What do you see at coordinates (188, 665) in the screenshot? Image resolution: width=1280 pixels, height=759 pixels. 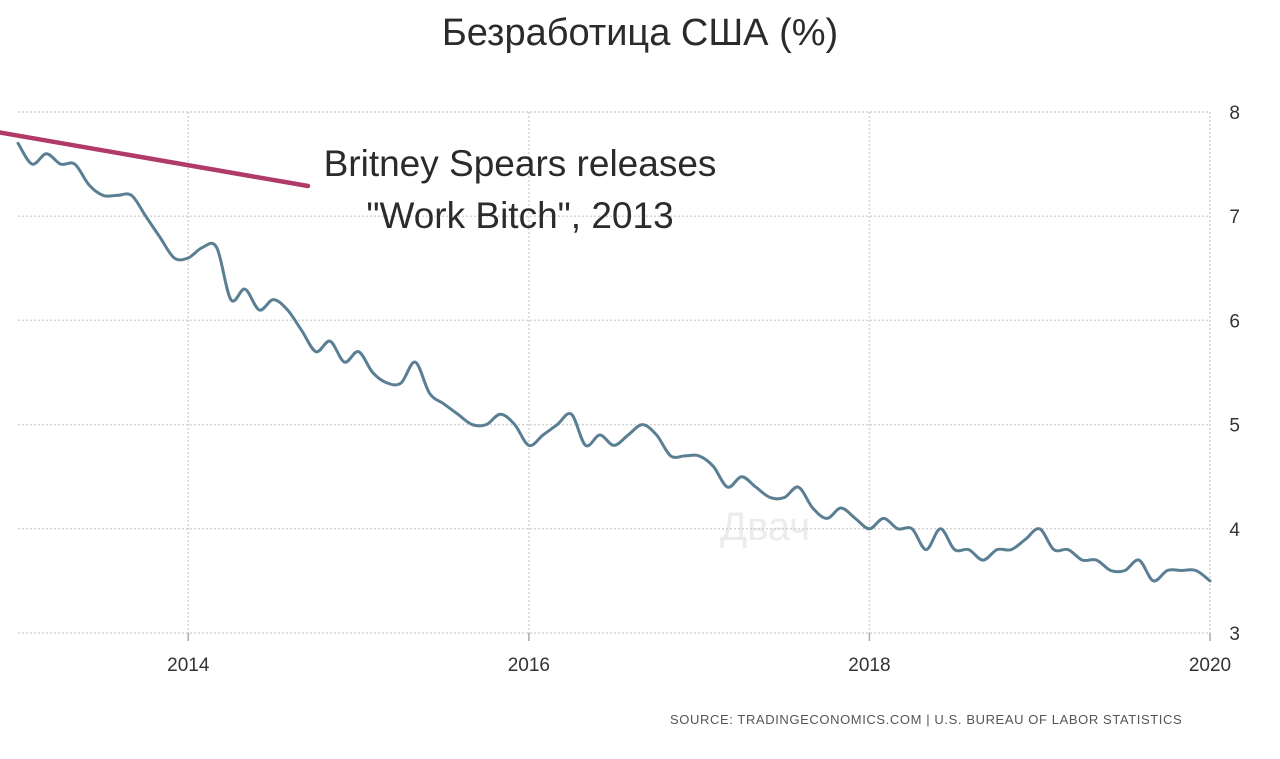 I see `x-tick-label: 2014` at bounding box center [188, 665].